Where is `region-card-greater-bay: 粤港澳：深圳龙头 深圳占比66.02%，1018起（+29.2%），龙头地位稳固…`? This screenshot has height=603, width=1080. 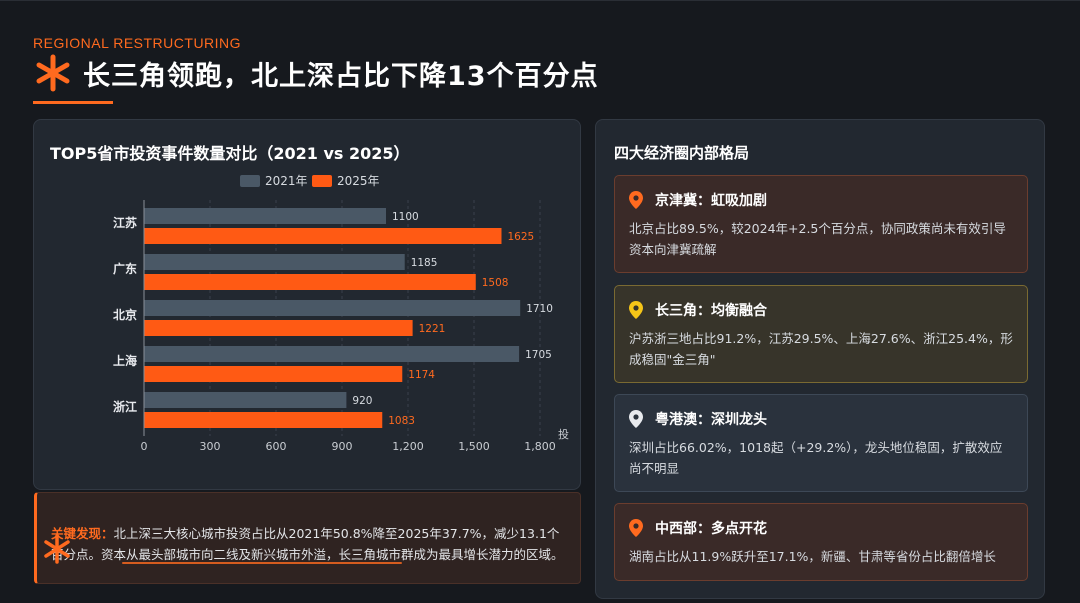
region-card-greater-bay: 粤港澳：深圳龙头 深圳占比66.02%，1018起（+29.2%），龙头地位稳固… is located at coordinates (821, 443).